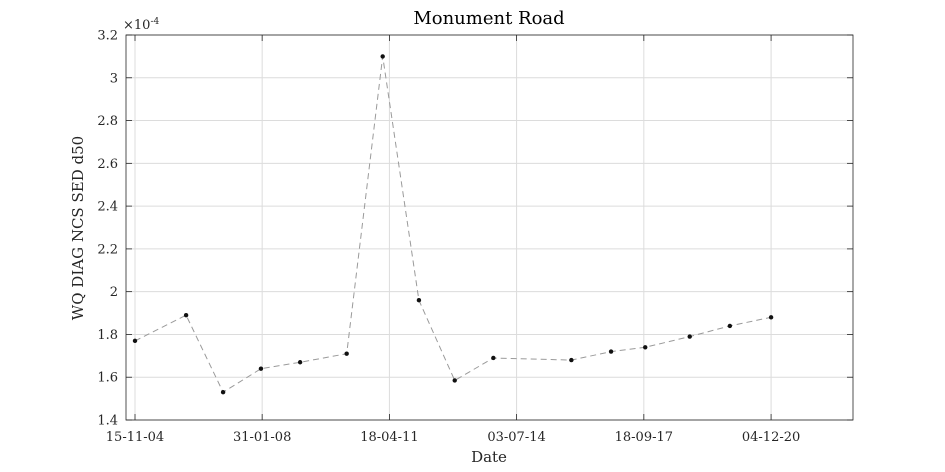 Image resolution: width=945 pixels, height=472 pixels. I want to click on x-tick-label: 04-12-20, so click(771, 437).